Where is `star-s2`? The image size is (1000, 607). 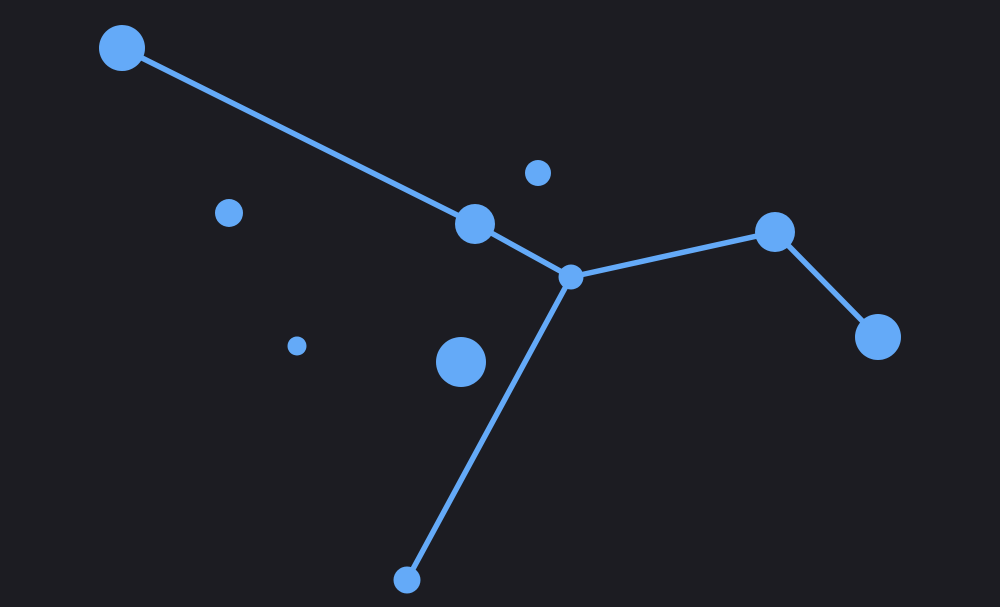 star-s2 is located at coordinates (475, 224).